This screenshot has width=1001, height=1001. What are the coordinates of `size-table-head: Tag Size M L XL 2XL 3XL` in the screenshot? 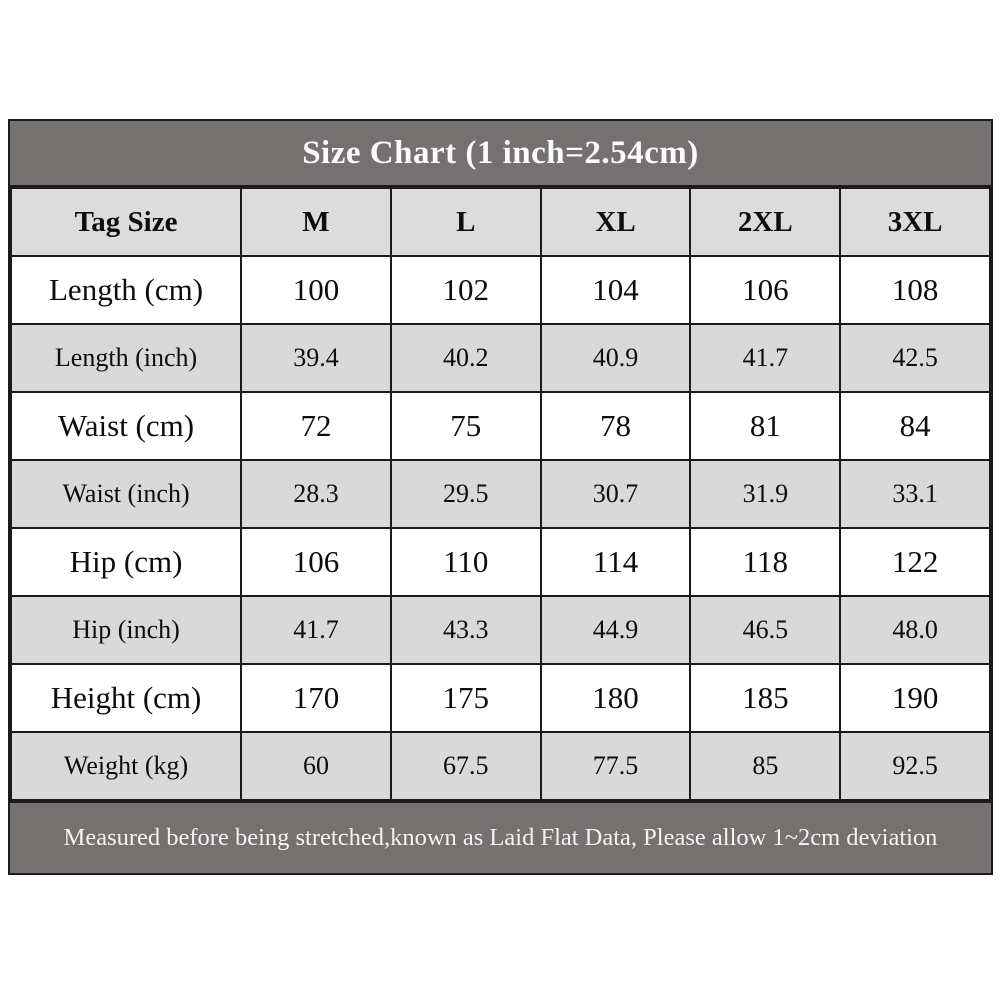 It's located at (500, 222).